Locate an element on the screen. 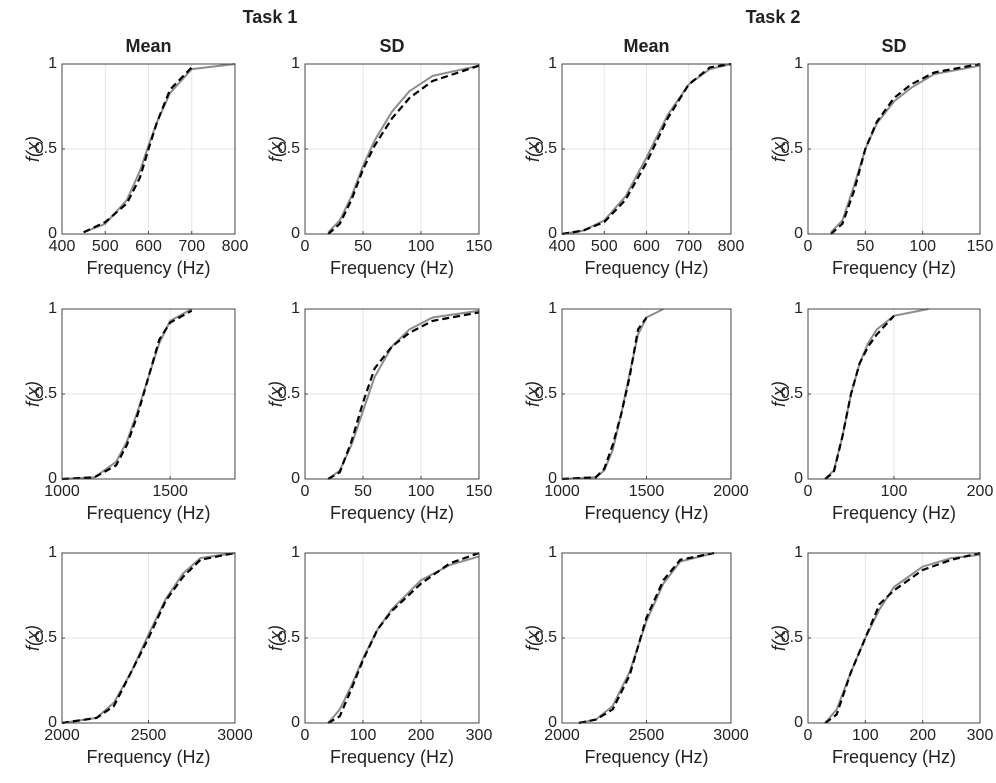 Image resolution: width=996 pixels, height=783 pixels. x-tick-label: 3000 is located at coordinates (235, 735).